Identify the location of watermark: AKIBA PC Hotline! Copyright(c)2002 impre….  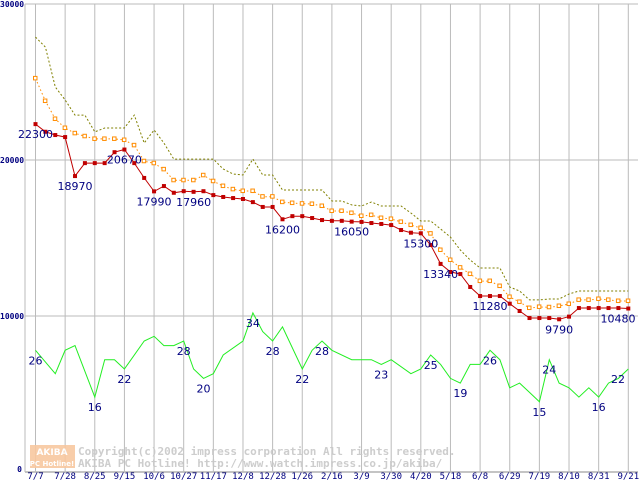
(243, 457).